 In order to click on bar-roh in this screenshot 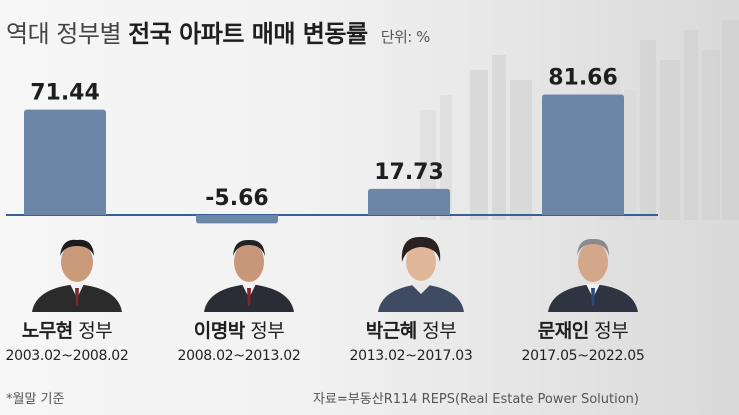, I will do `click(65, 162)`.